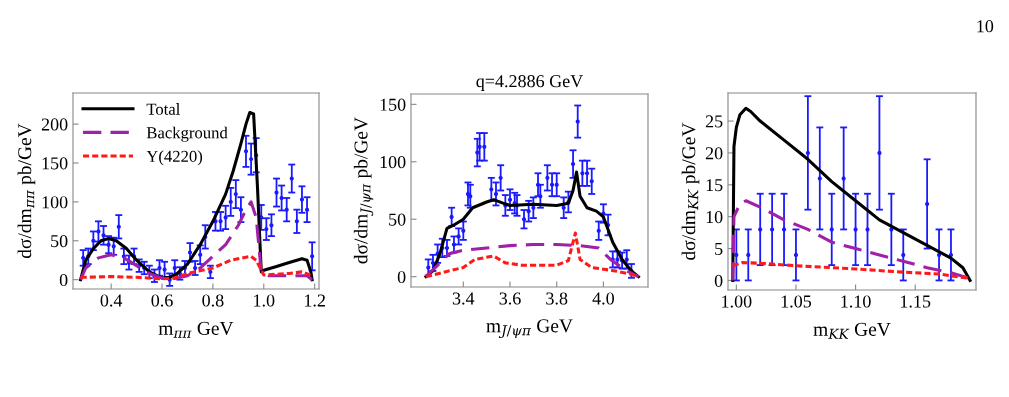 The height and width of the screenshot is (397, 1009). Describe the element at coordinates (463, 298) in the screenshot. I see `x-tick-label: 3.4` at that location.